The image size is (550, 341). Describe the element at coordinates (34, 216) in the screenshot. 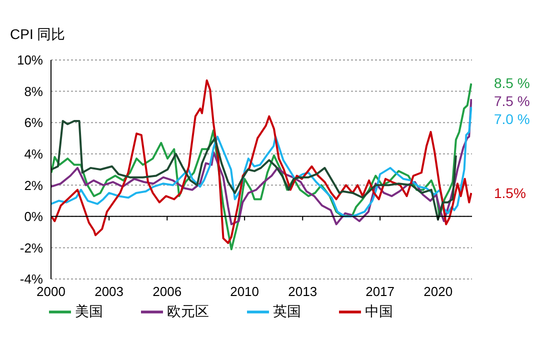

I see `y-tick-label: 0%` at that location.